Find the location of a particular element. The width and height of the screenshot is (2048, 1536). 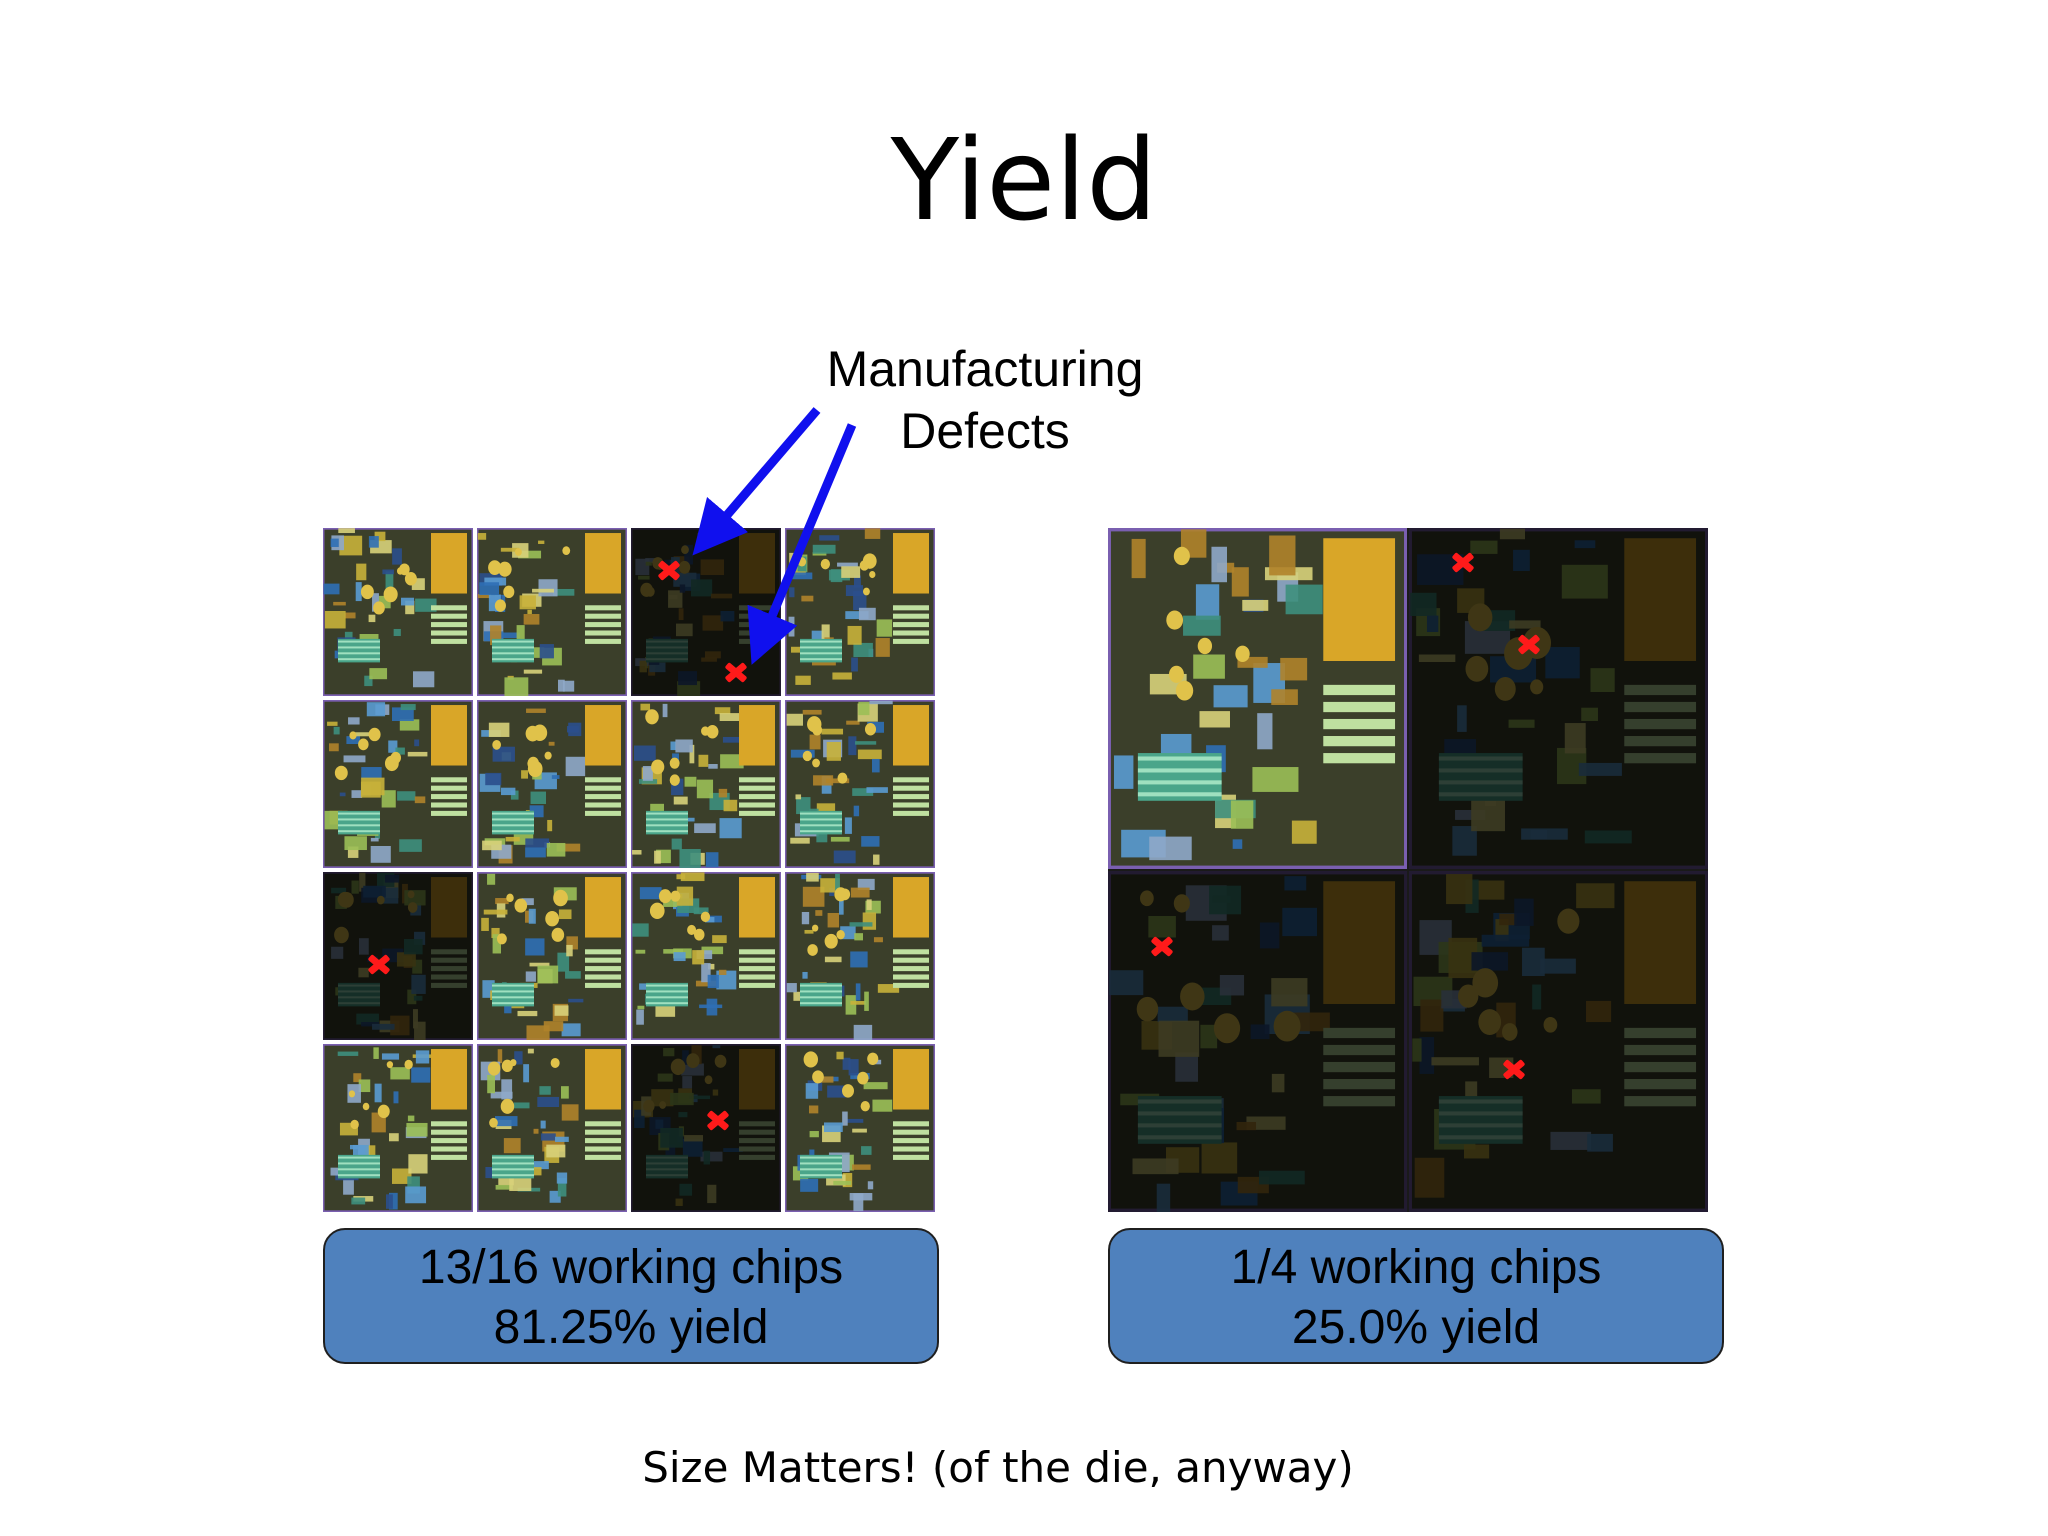

small-die-yield-value: 81.25% yield is located at coordinates (631, 1327).